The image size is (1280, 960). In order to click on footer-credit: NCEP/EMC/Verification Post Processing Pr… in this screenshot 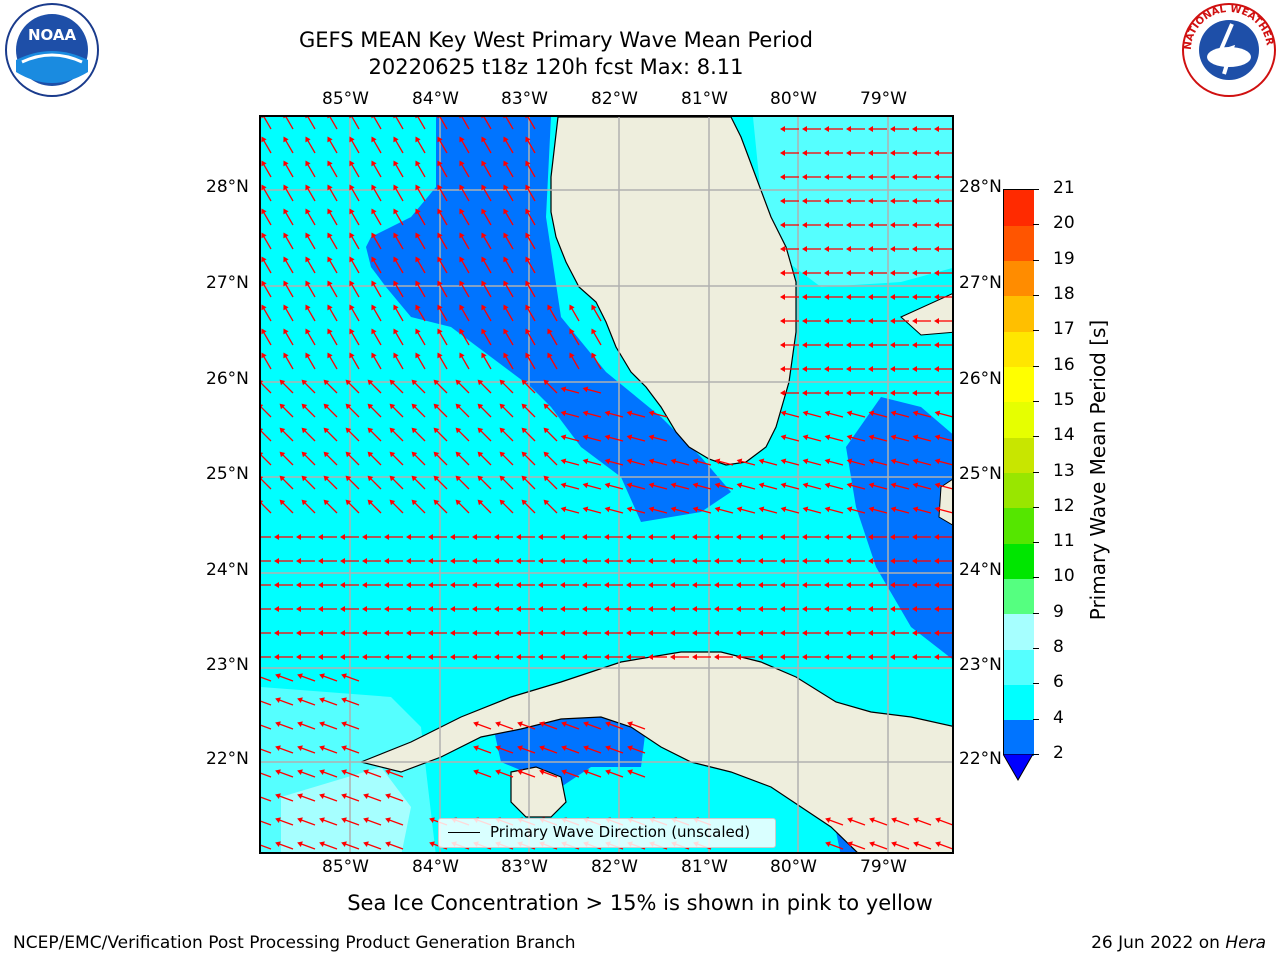, I will do `click(294, 943)`.